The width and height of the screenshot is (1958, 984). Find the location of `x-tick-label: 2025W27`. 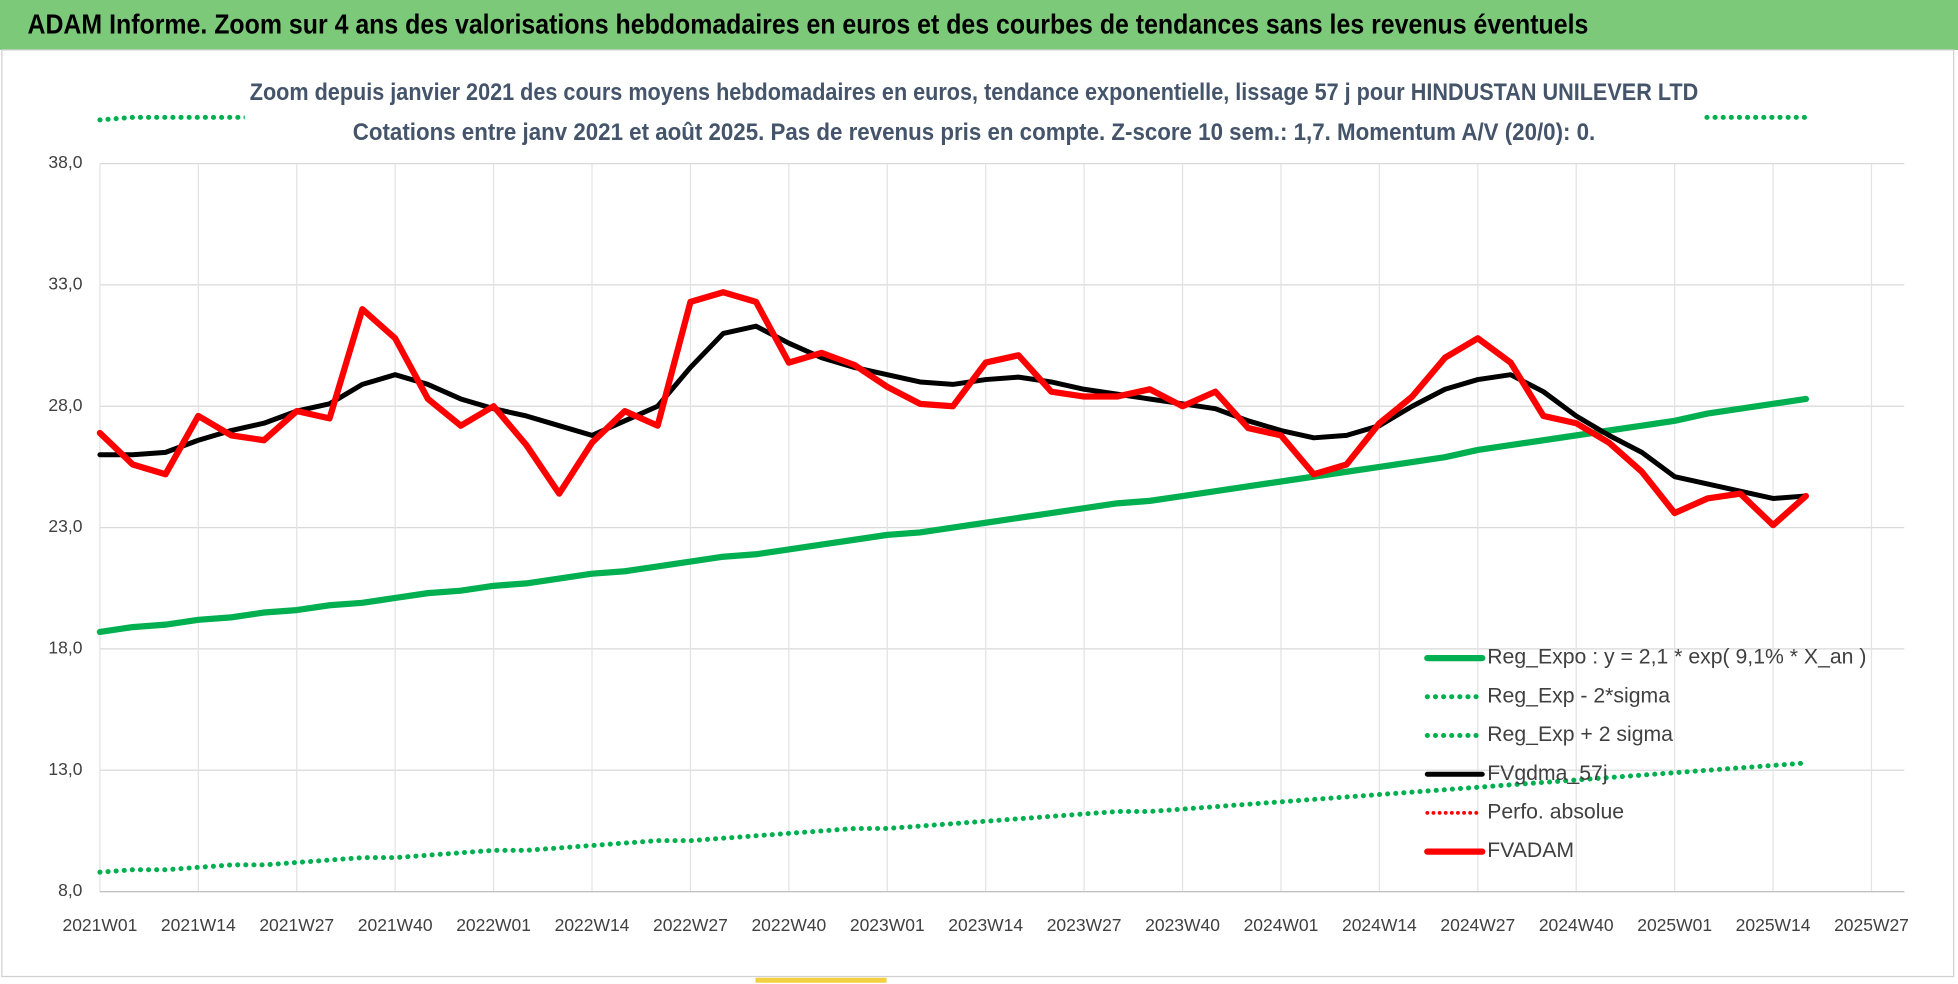

x-tick-label: 2025W27 is located at coordinates (1871, 925).